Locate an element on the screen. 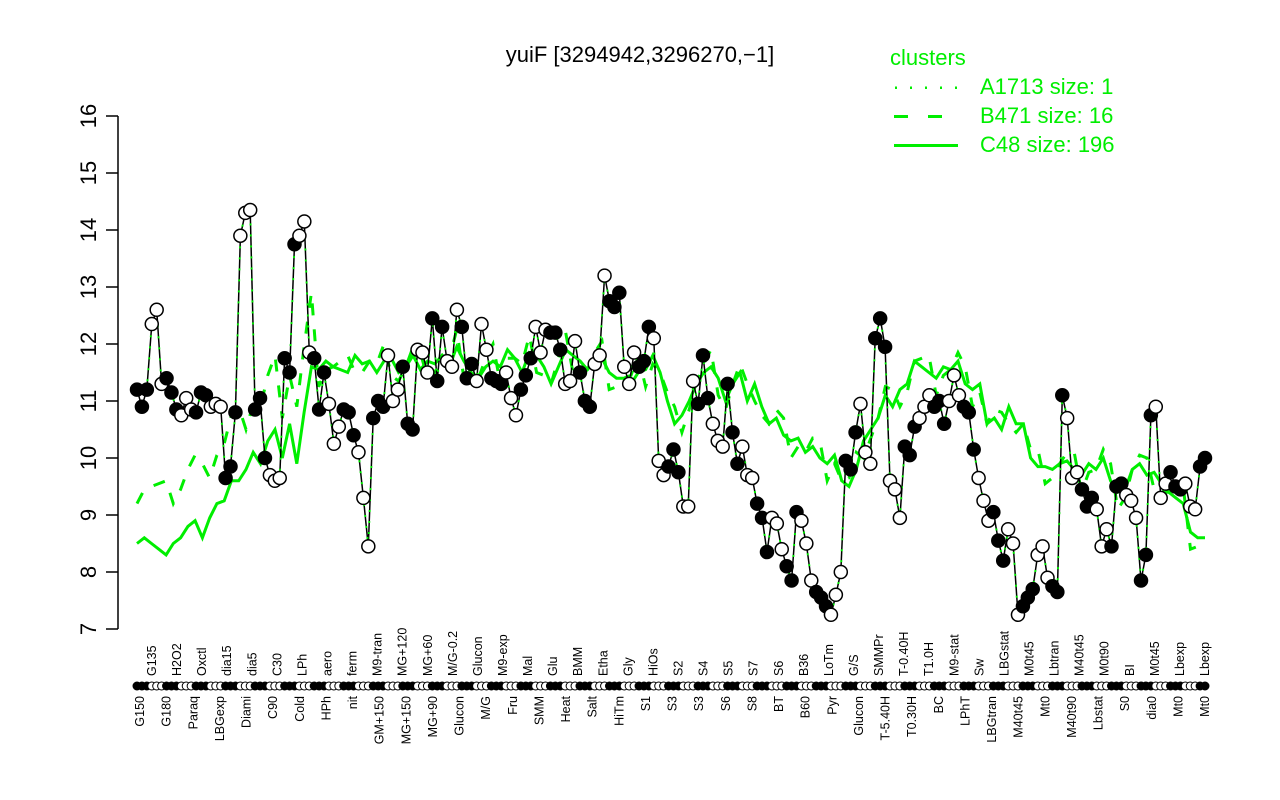 This screenshot has height=800, width=1280. x-tick-label: Mal is located at coordinates (528, 666).